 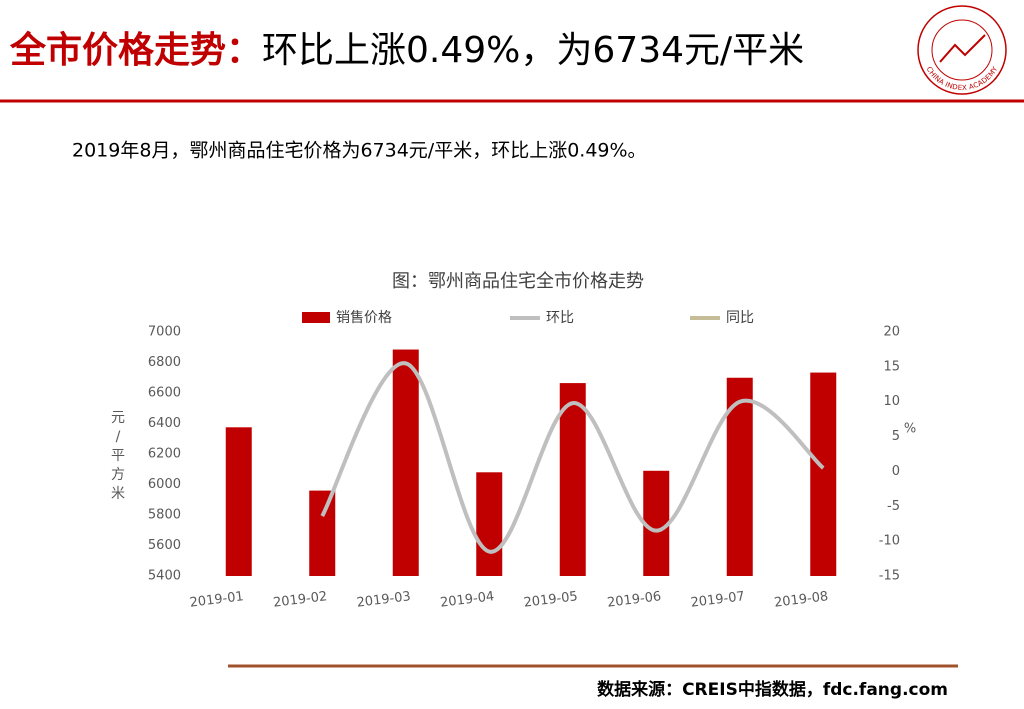 I want to click on slide-title: 全市价格走势：环比上涨0.49%，为6734元/平米, so click(x=406, y=50).